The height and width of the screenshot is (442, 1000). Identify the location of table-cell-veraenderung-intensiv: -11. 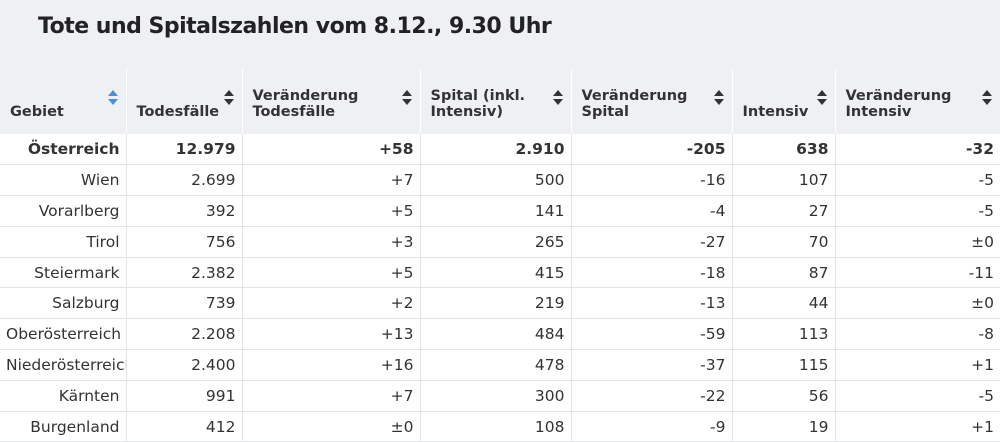
(917, 273).